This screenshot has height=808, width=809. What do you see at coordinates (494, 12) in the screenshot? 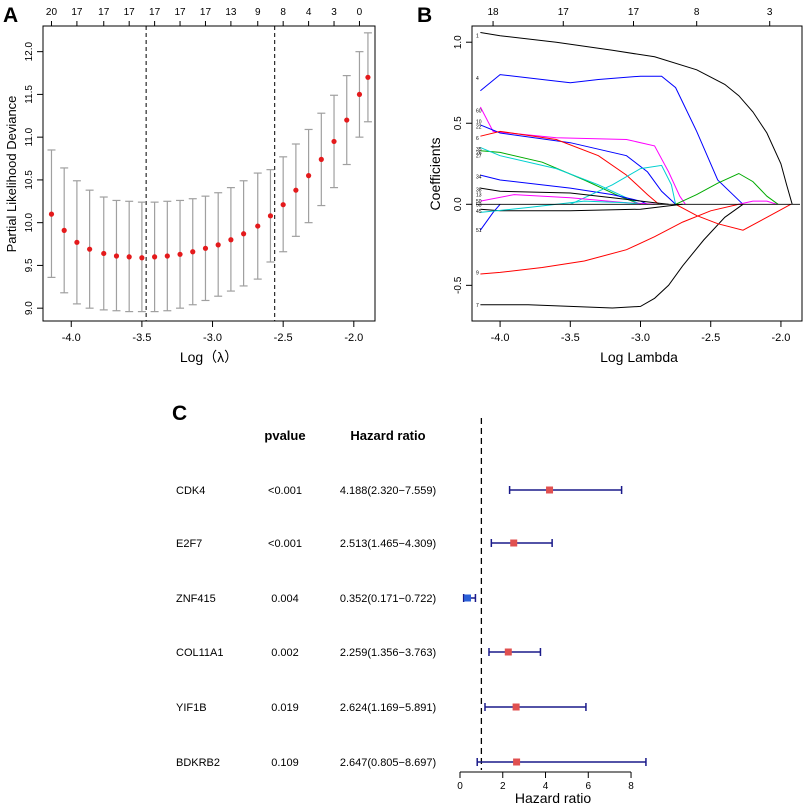
I see `b-top-tick-label: 18` at bounding box center [494, 12].